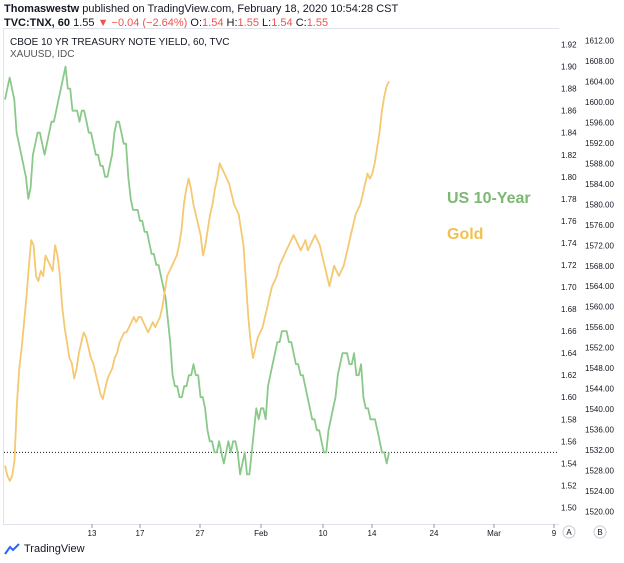 Image resolution: width=624 pixels, height=563 pixels. I want to click on last-price: 1.55, so click(84, 23).